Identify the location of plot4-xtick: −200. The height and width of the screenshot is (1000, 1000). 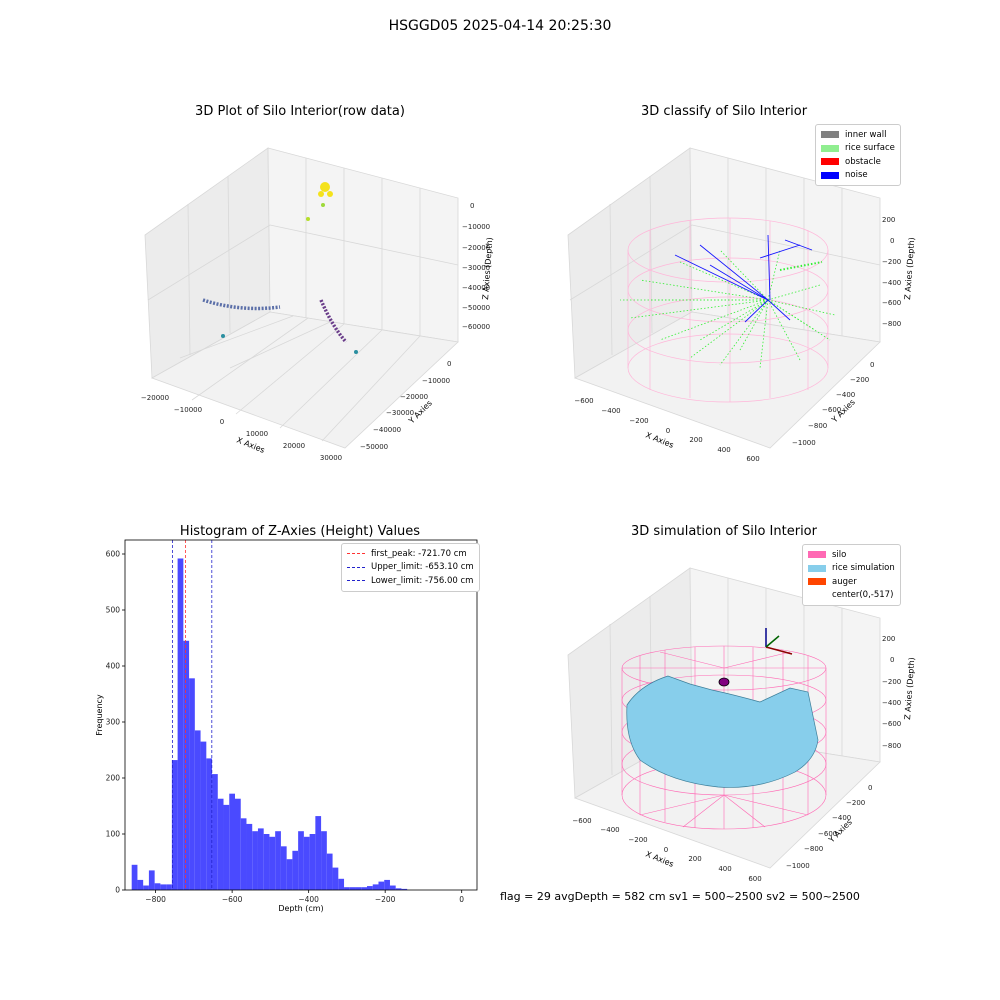
(637, 840).